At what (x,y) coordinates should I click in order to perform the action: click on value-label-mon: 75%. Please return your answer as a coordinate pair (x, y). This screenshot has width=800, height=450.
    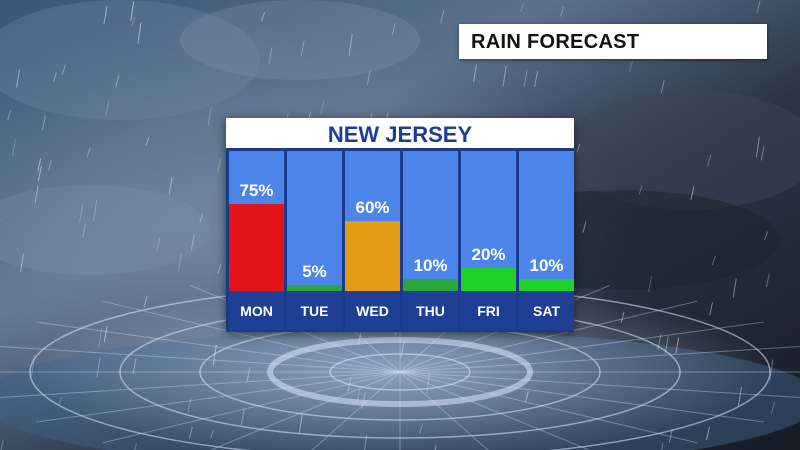
    Looking at the image, I should click on (256, 190).